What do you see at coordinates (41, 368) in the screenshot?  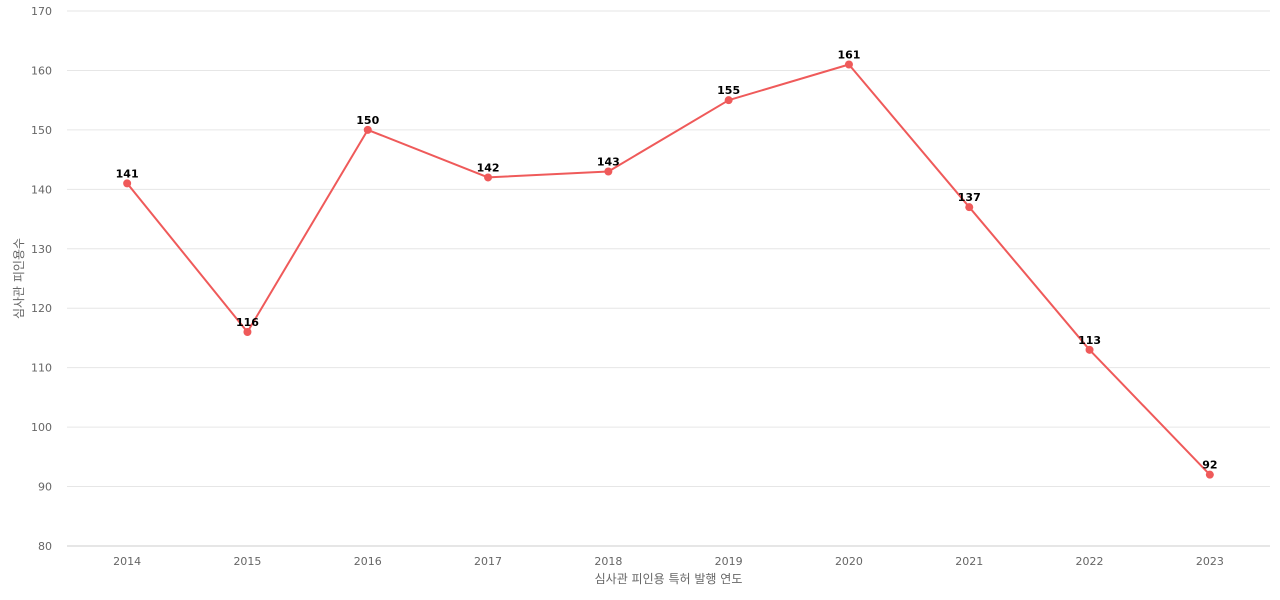 I see `y-tick-label: 110` at bounding box center [41, 368].